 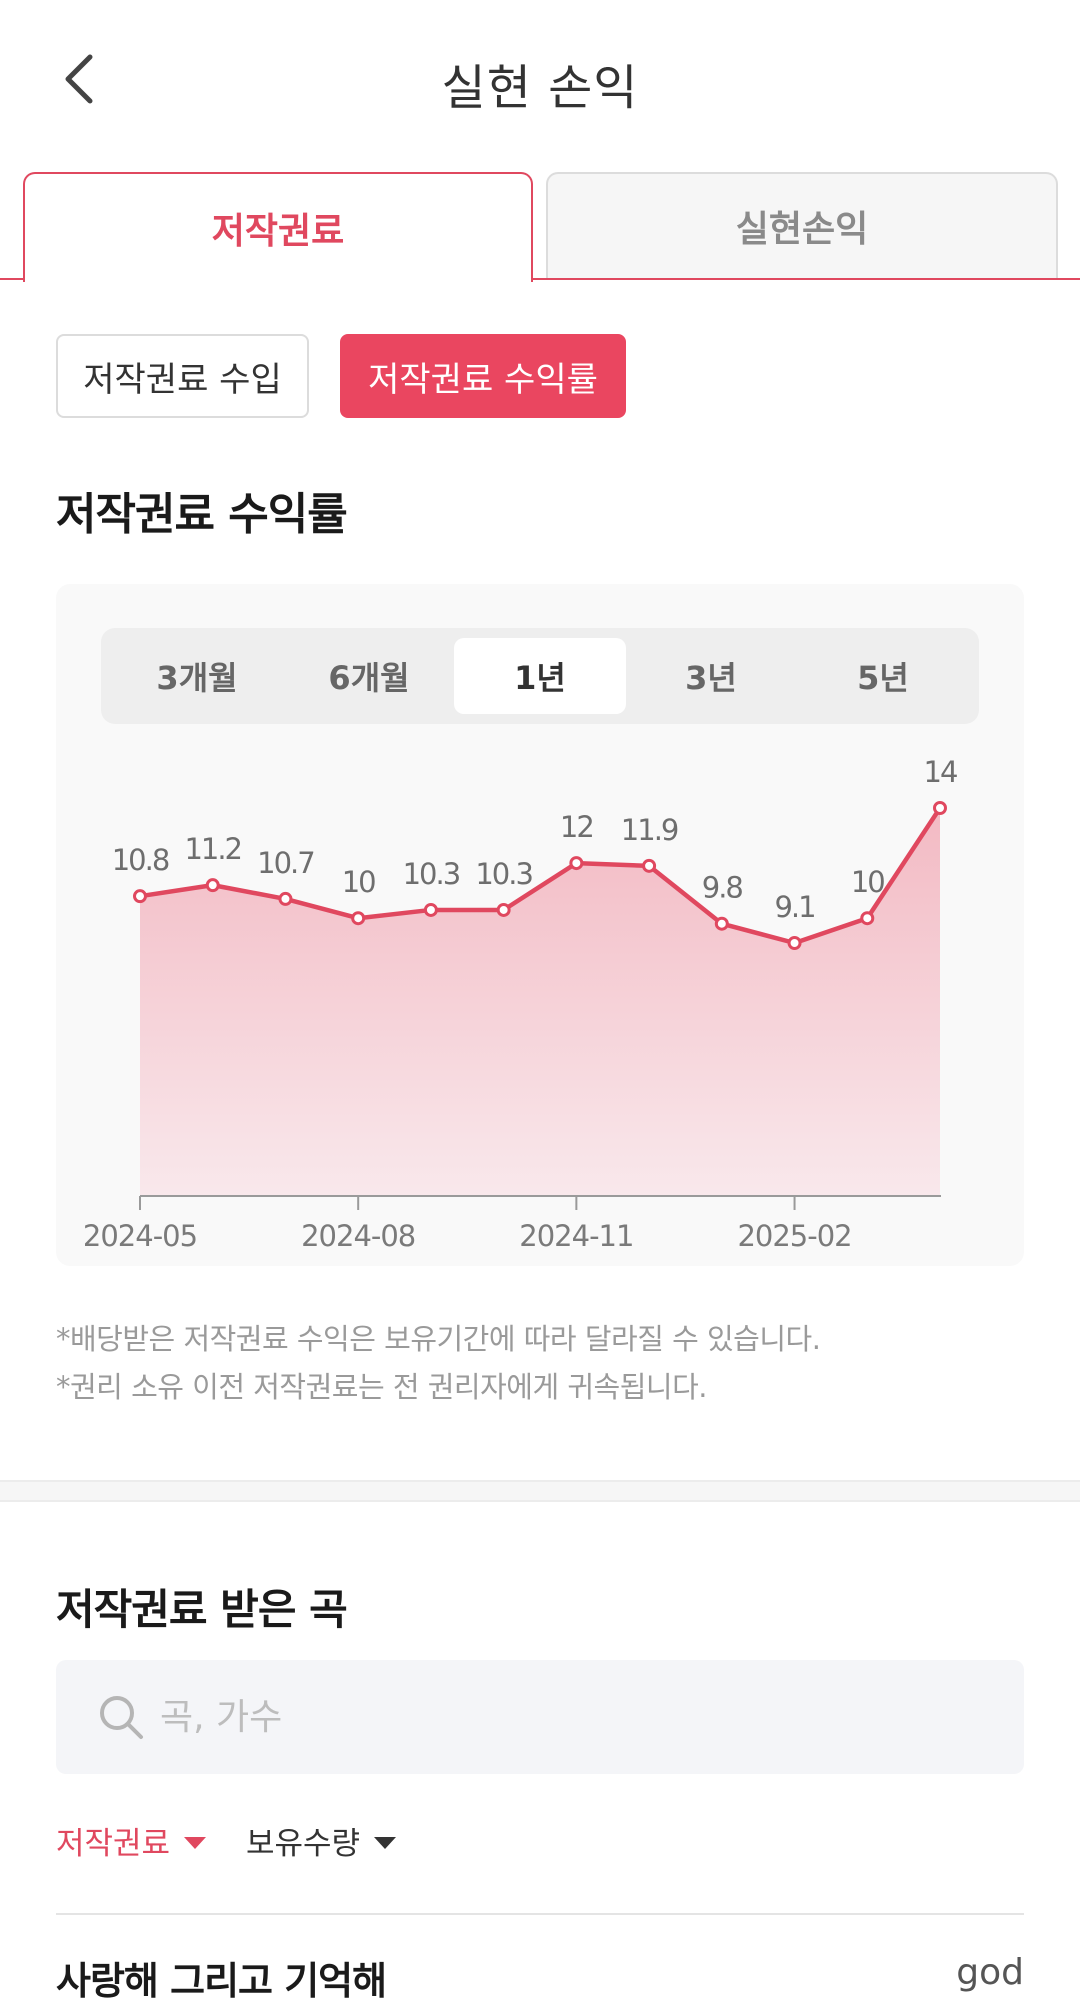 What do you see at coordinates (540, 279) in the screenshot?
I see `tab-baseline` at bounding box center [540, 279].